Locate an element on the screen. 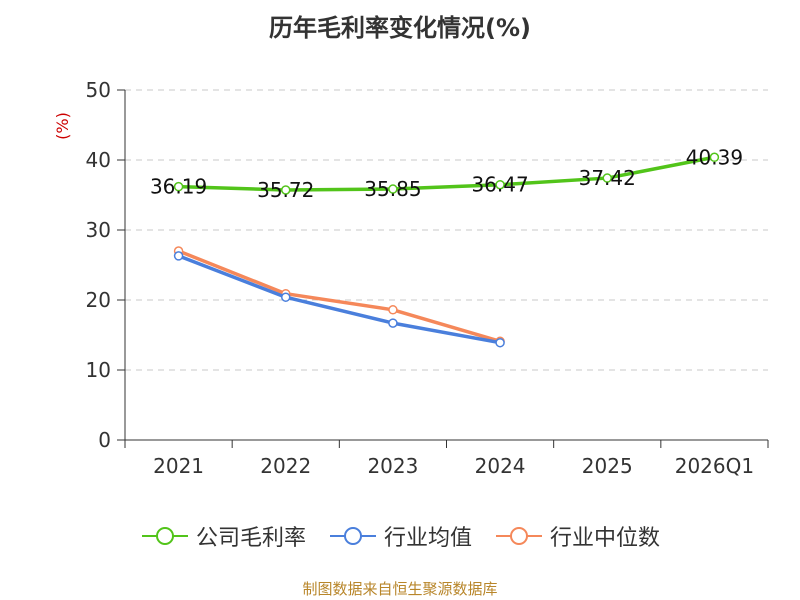 The image size is (800, 600). data-label: 36.19 is located at coordinates (178, 187).